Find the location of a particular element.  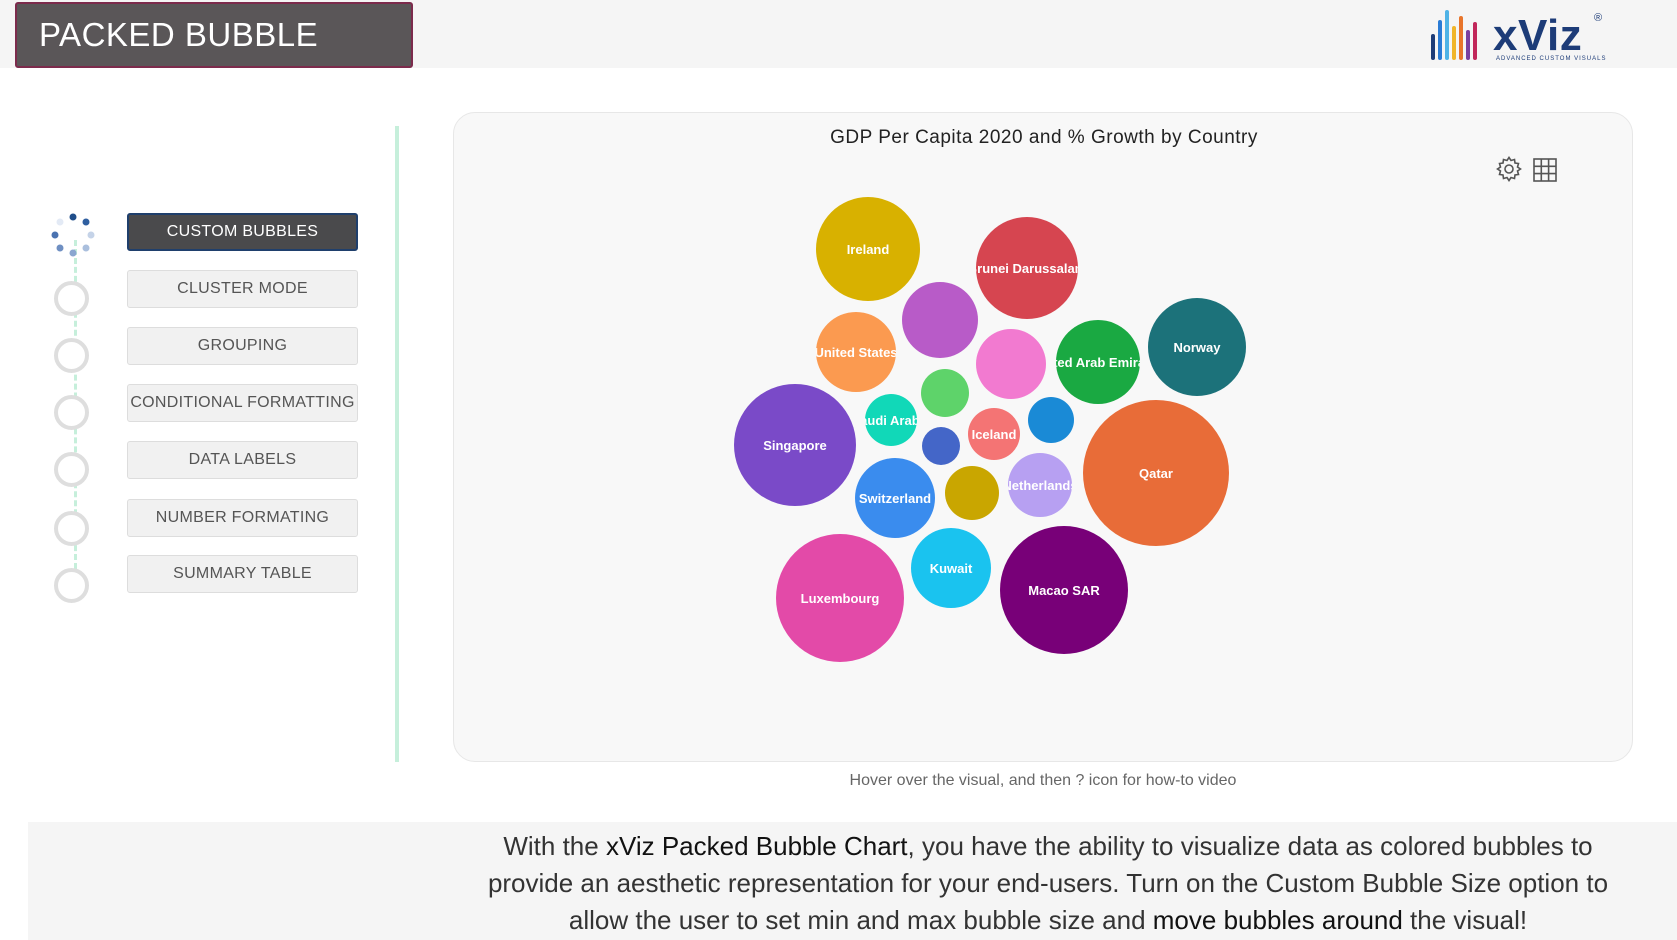

grouping-button: GROUPING is located at coordinates (242, 346).